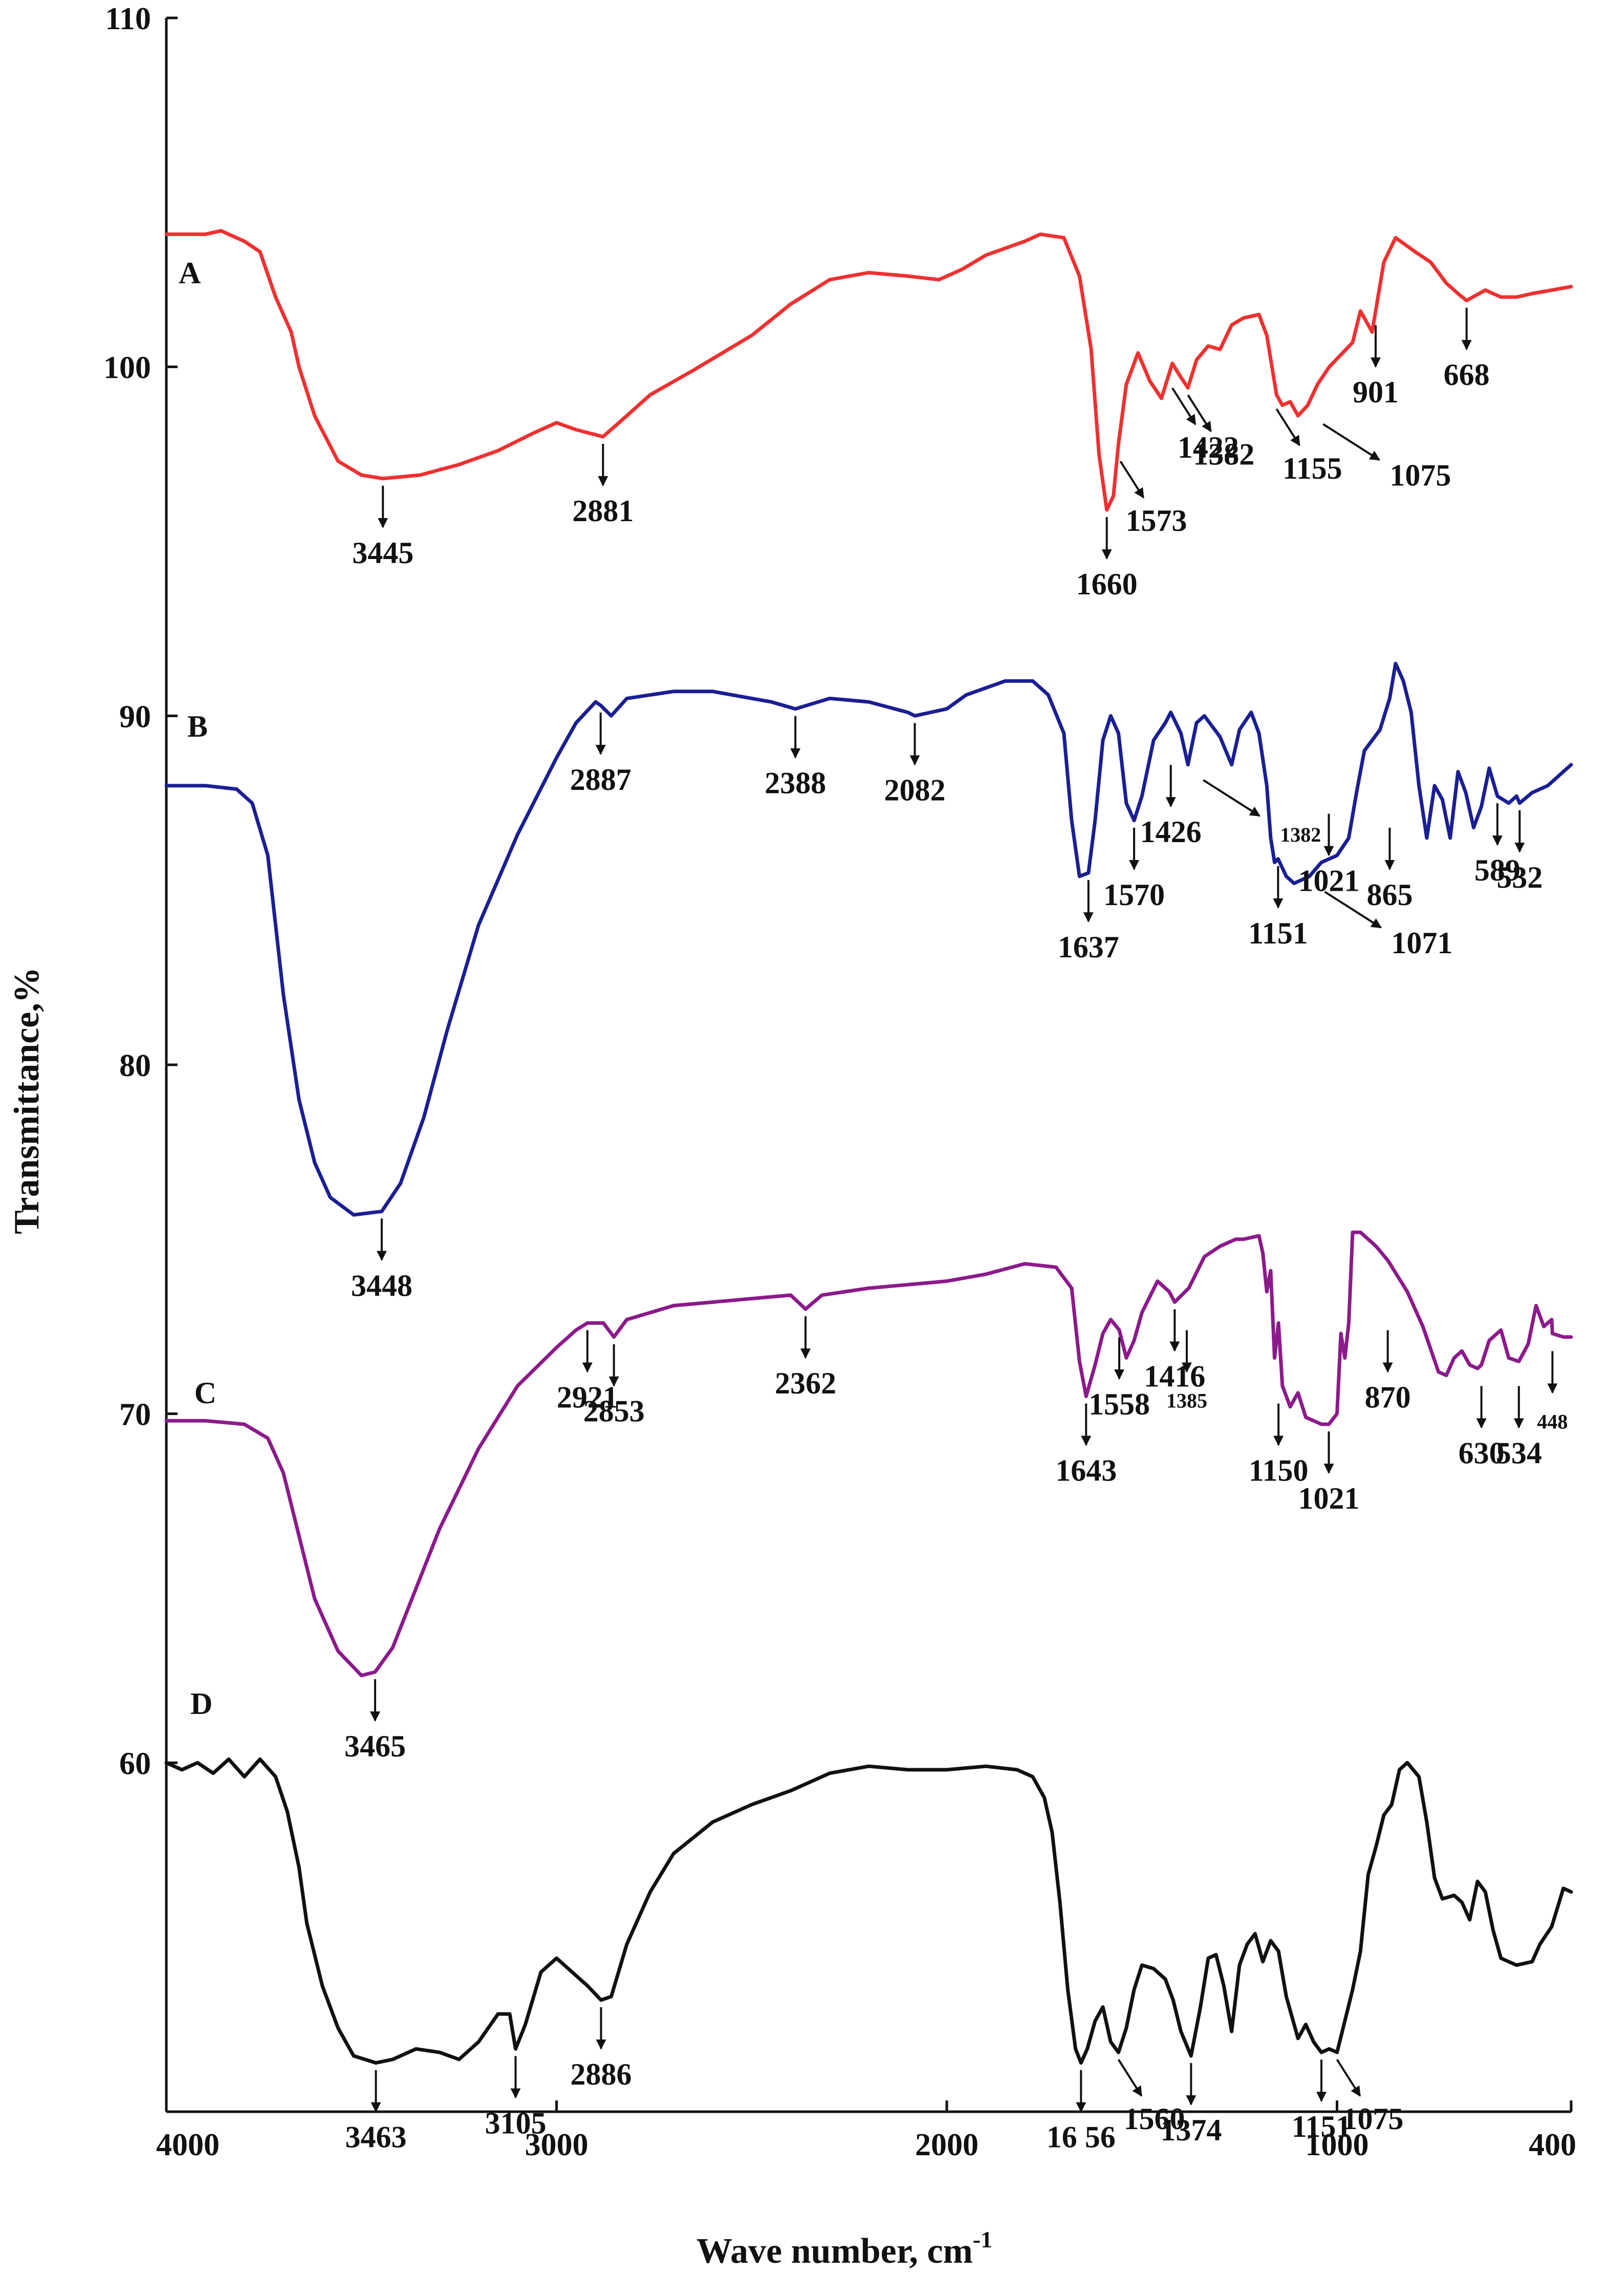 This screenshot has height=2296, width=1608. Describe the element at coordinates (1171, 807) in the screenshot. I see `peak-annotation: 1426` at that location.